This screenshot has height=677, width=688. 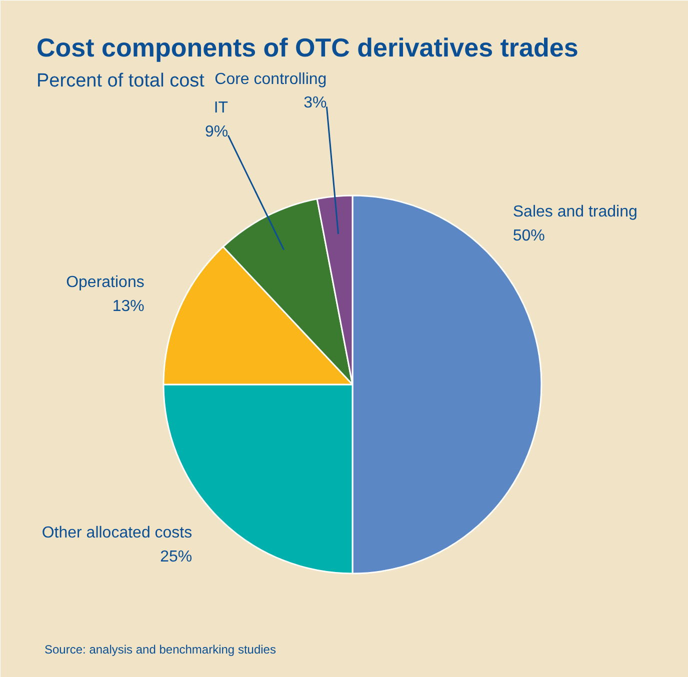 What do you see at coordinates (315, 103) in the screenshot?
I see `data-label: 3%` at bounding box center [315, 103].